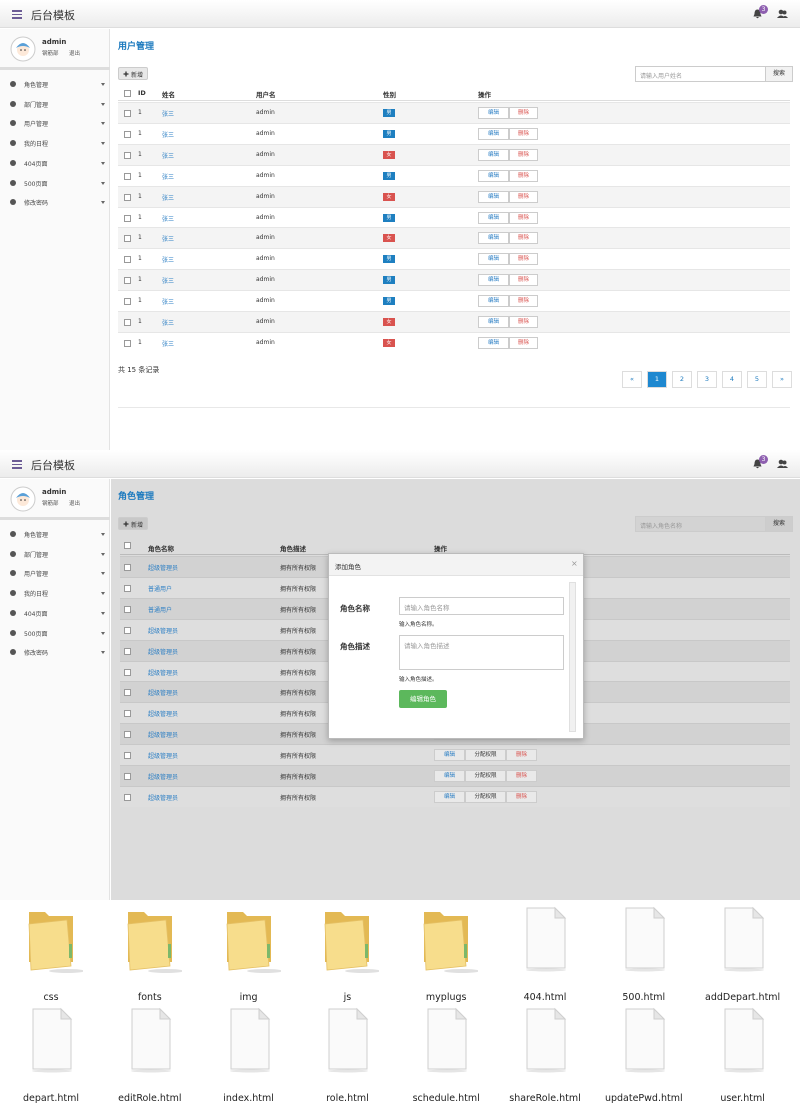  Describe the element at coordinates (55, 143) in the screenshot. I see `menu-item: 我的日程` at that location.